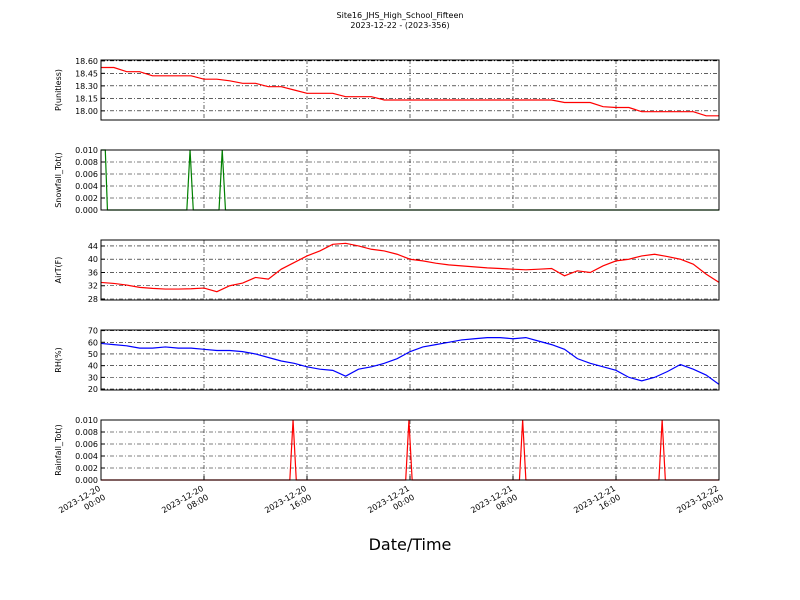 Image resolution: width=800 pixels, height=600 pixels. I want to click on y-axis-label: Snowfall_Tot(), so click(58, 180).